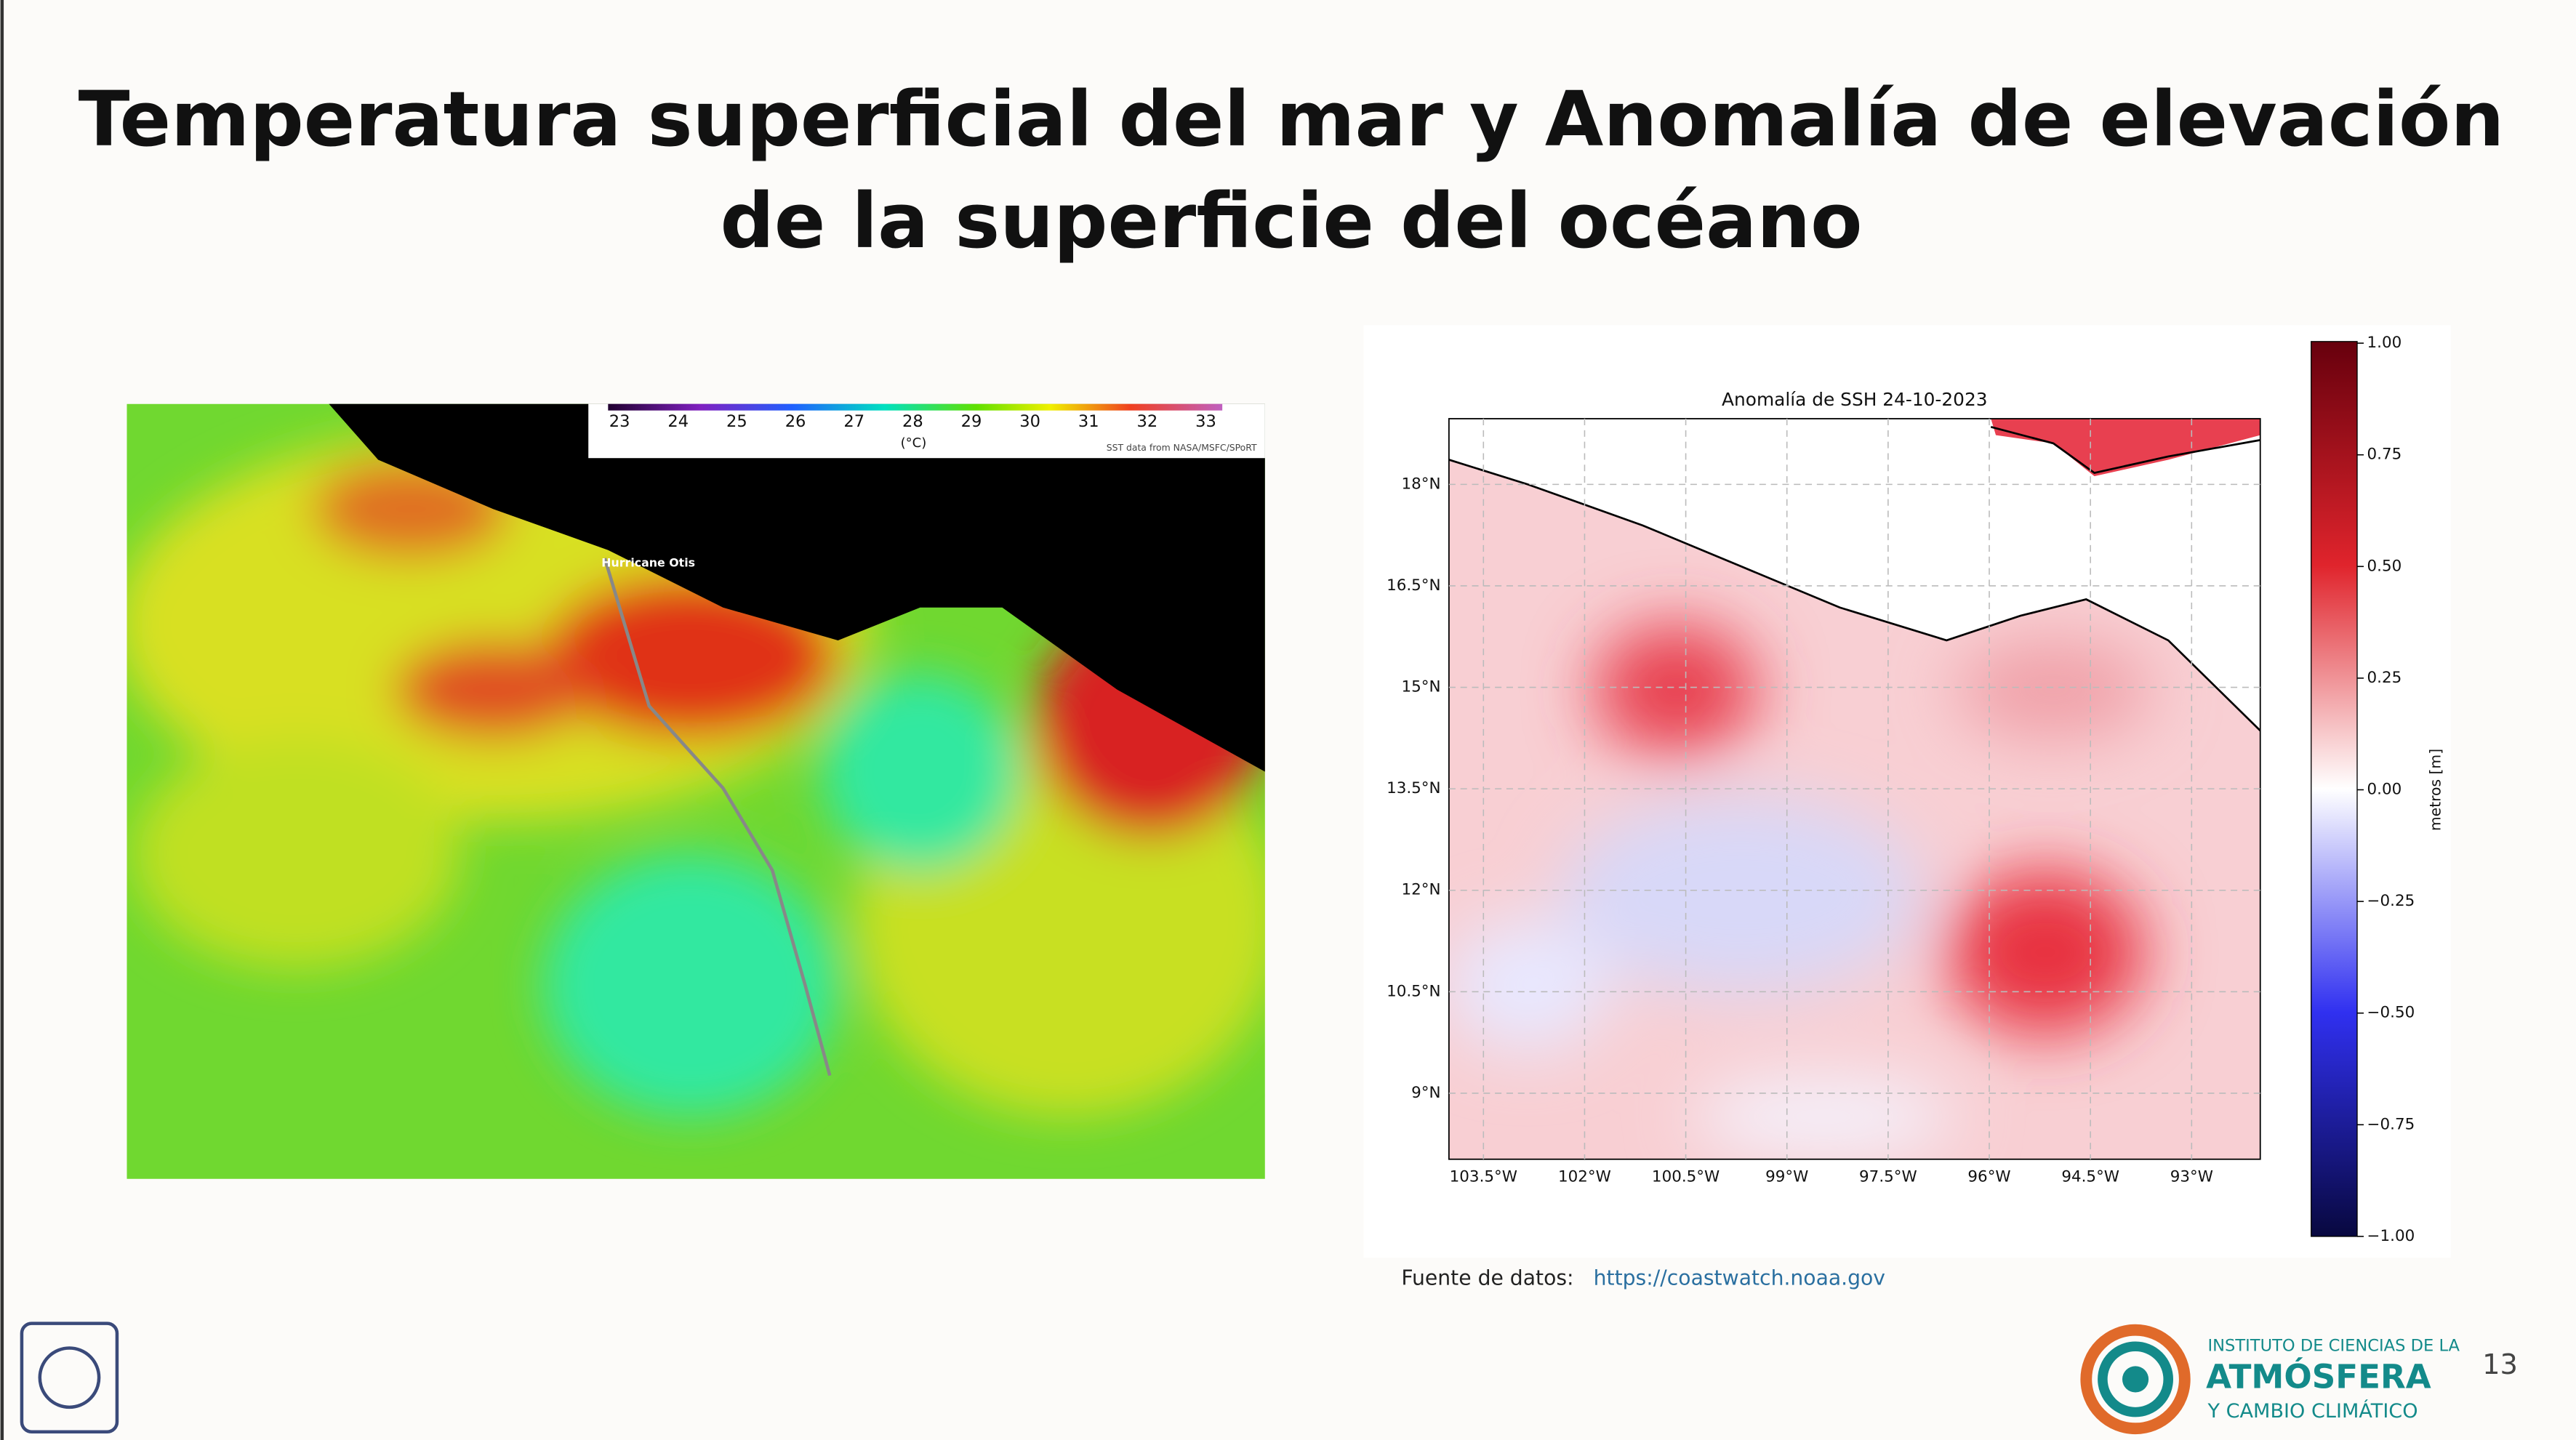 This screenshot has height=1440, width=2576. I want to click on colorbar-tick-label: 0.25, so click(2385, 678).